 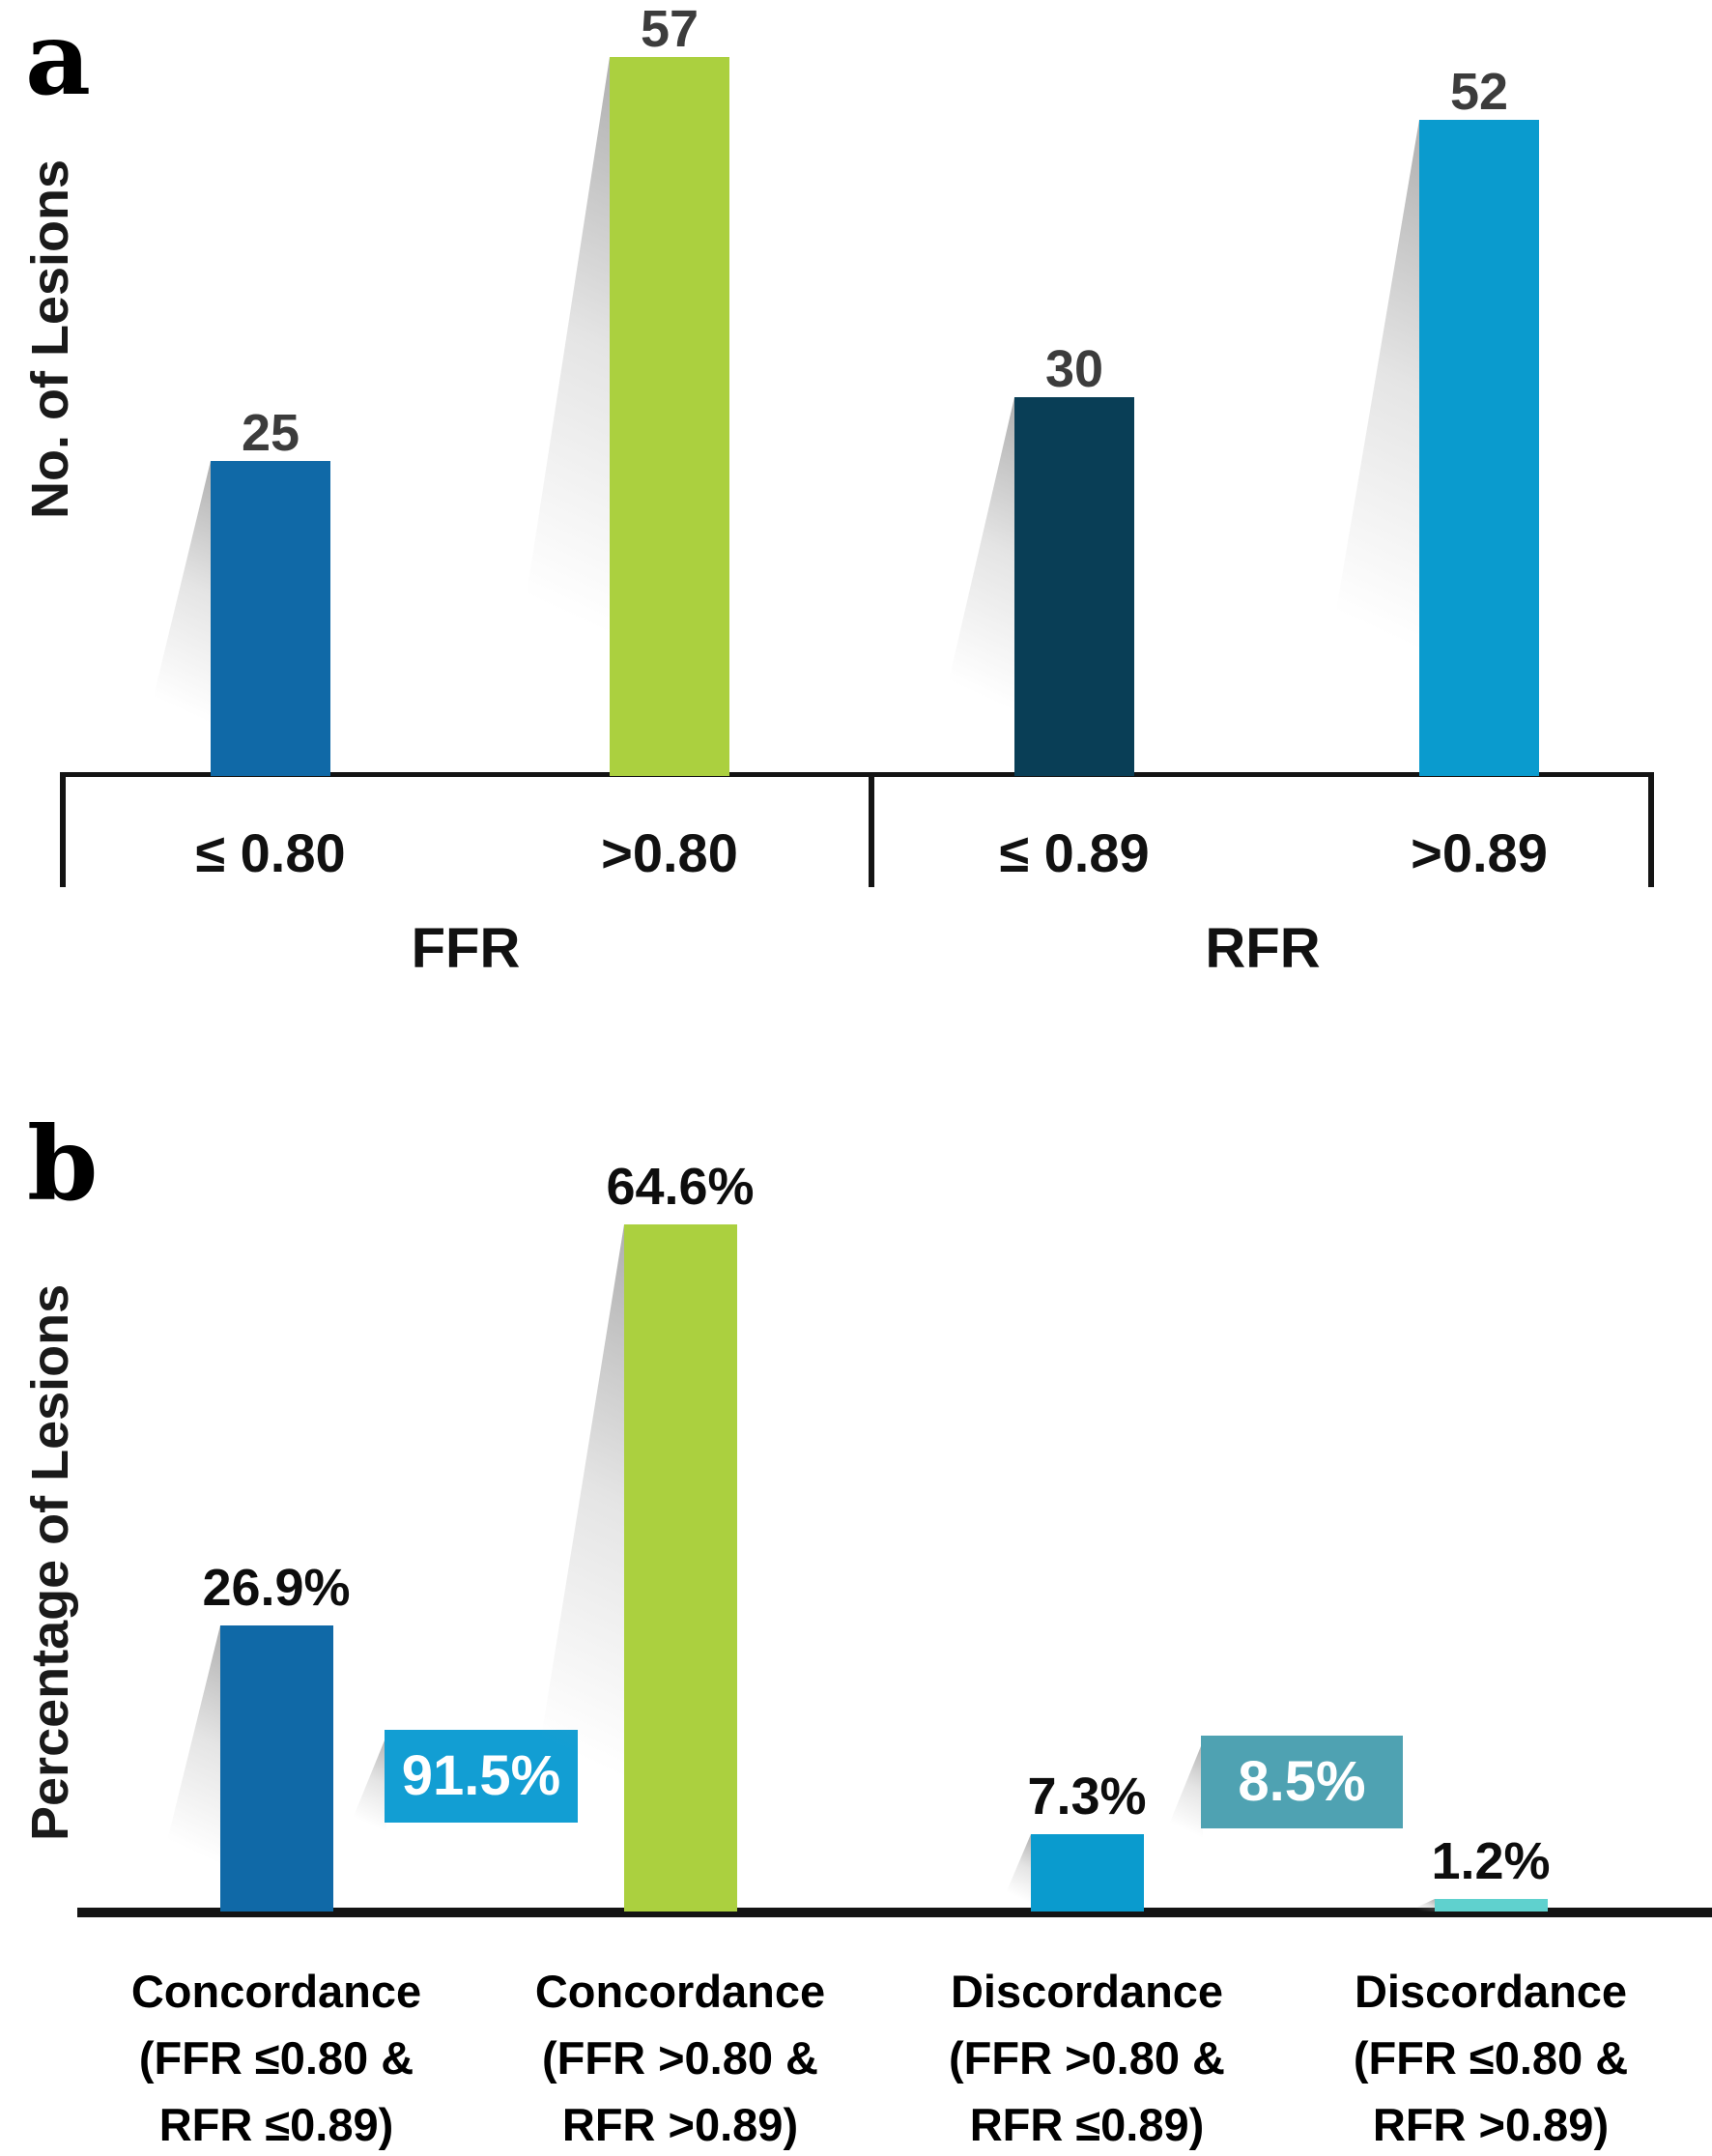 What do you see at coordinates (466, 948) in the screenshot?
I see `group-label-ffr: FFR` at bounding box center [466, 948].